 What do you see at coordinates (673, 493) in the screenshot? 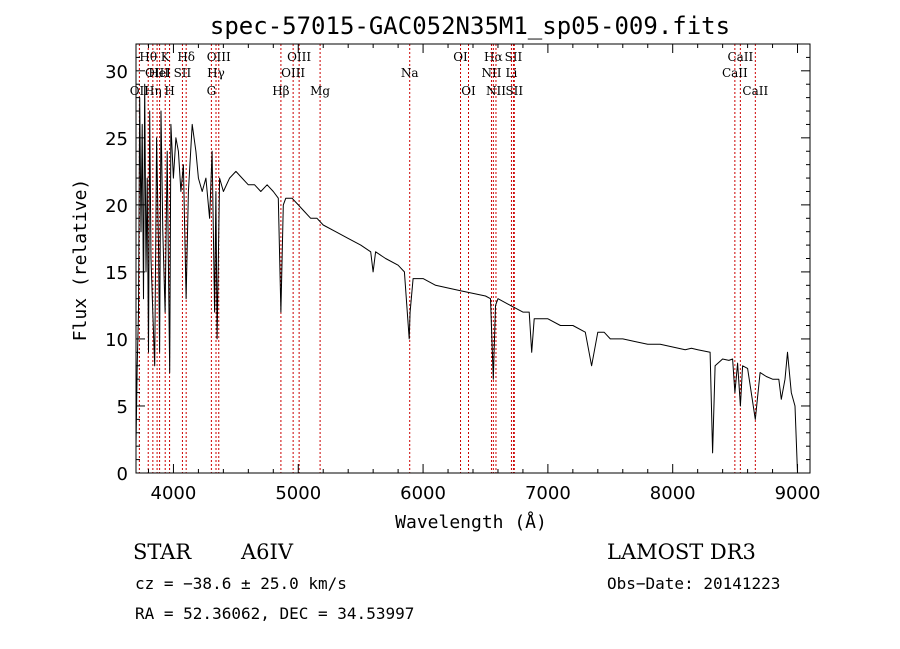
I see `x-tick-label: 8000` at bounding box center [673, 493].